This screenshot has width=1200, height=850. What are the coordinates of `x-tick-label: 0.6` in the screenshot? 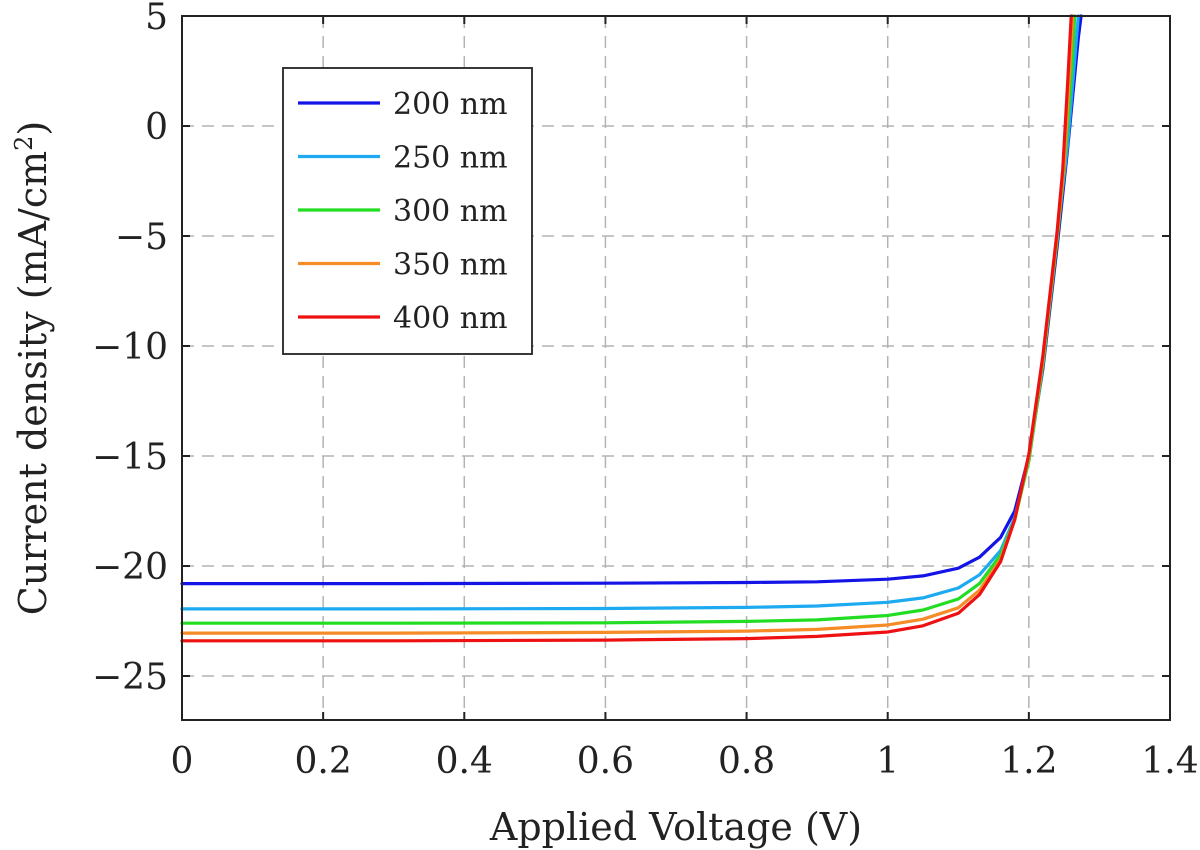 It's located at (605, 761).